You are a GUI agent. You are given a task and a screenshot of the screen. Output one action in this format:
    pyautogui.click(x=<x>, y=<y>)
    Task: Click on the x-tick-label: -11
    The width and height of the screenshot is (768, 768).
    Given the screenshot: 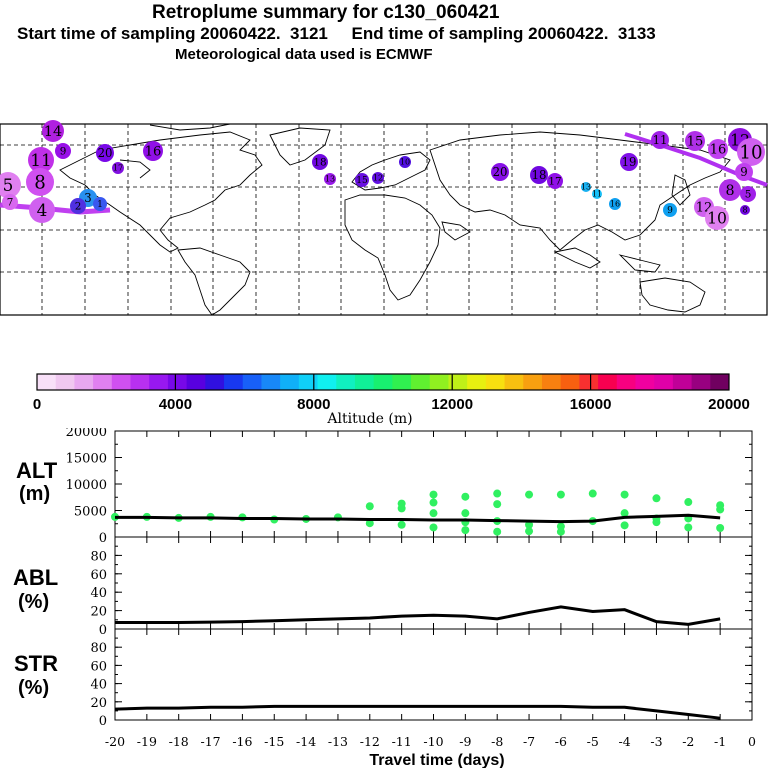 What is the action you would take?
    pyautogui.click(x=402, y=741)
    